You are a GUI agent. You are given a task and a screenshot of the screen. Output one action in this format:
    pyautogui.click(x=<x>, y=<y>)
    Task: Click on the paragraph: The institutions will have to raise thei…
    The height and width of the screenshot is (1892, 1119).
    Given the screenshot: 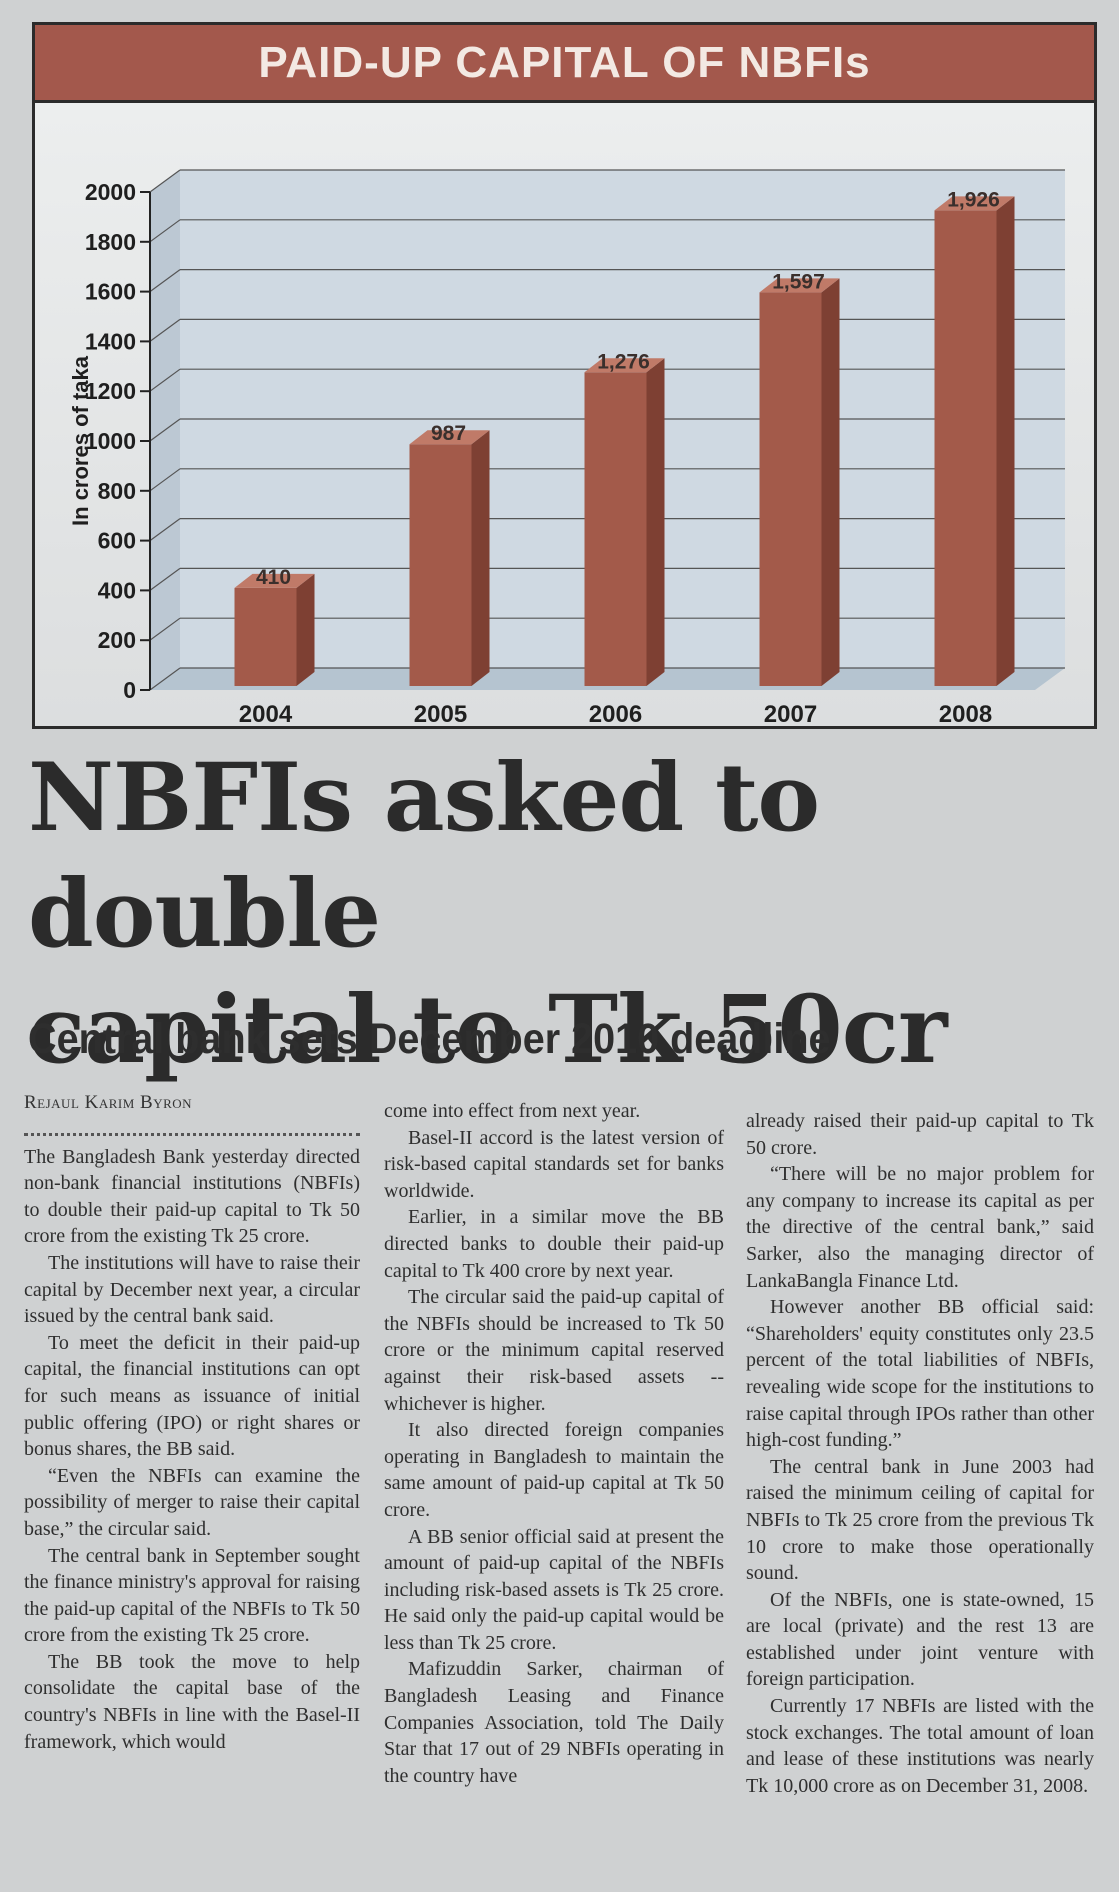 What is the action you would take?
    pyautogui.click(x=192, y=1289)
    